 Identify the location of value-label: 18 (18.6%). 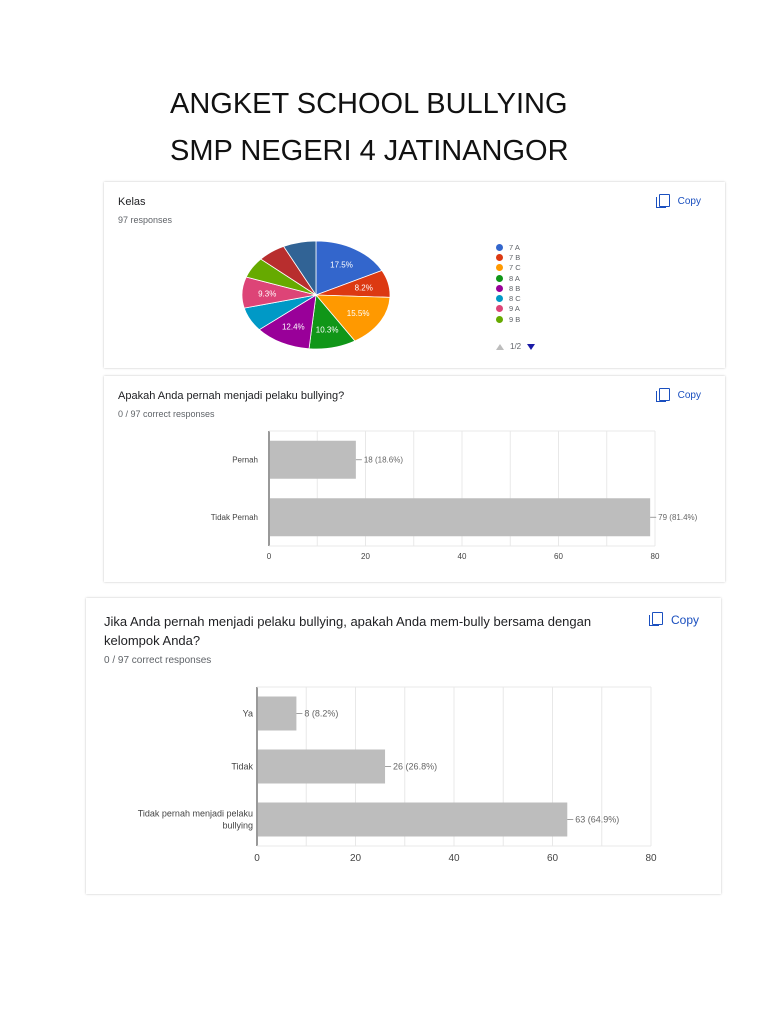
(383, 459).